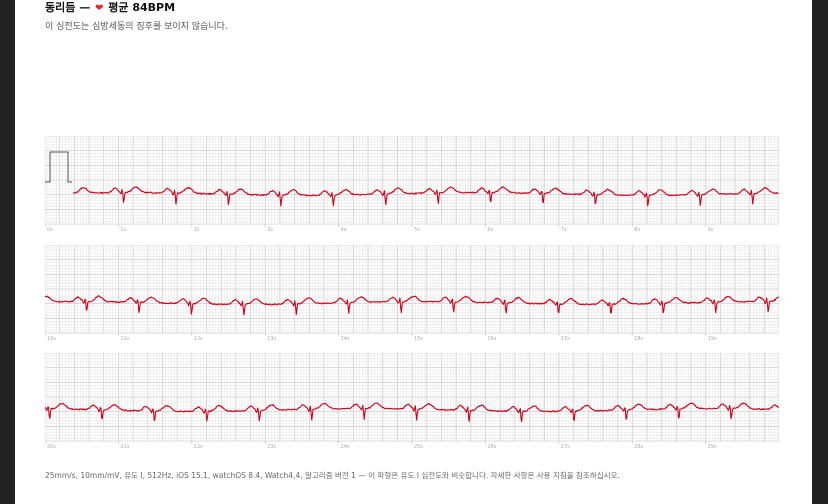 This screenshot has width=828, height=504. I want to click on rhythm-title: 동리듬 — ❤ 평균 84BPM, so click(110, 7).